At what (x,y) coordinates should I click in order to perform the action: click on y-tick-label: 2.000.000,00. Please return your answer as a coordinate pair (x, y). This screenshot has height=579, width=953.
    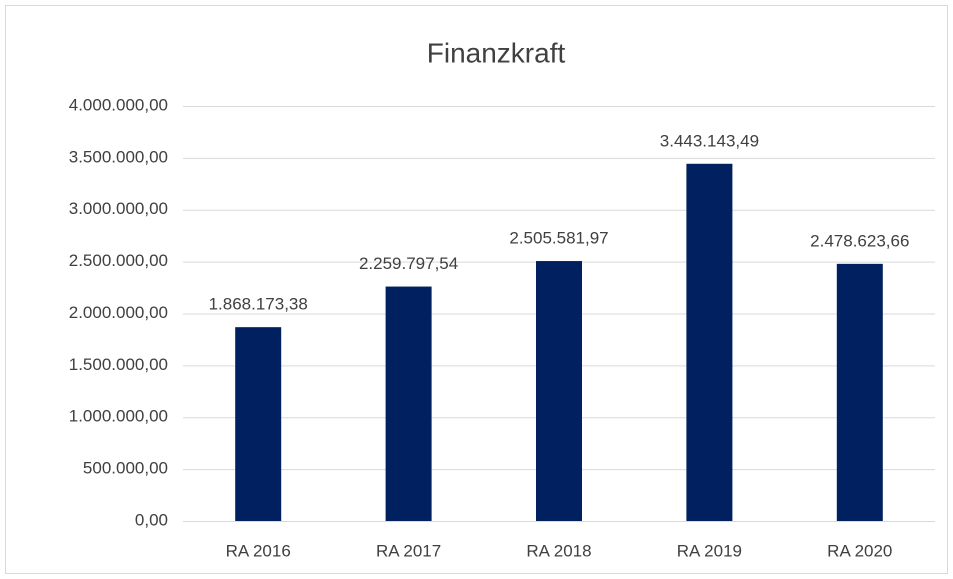
    Looking at the image, I should click on (118, 312).